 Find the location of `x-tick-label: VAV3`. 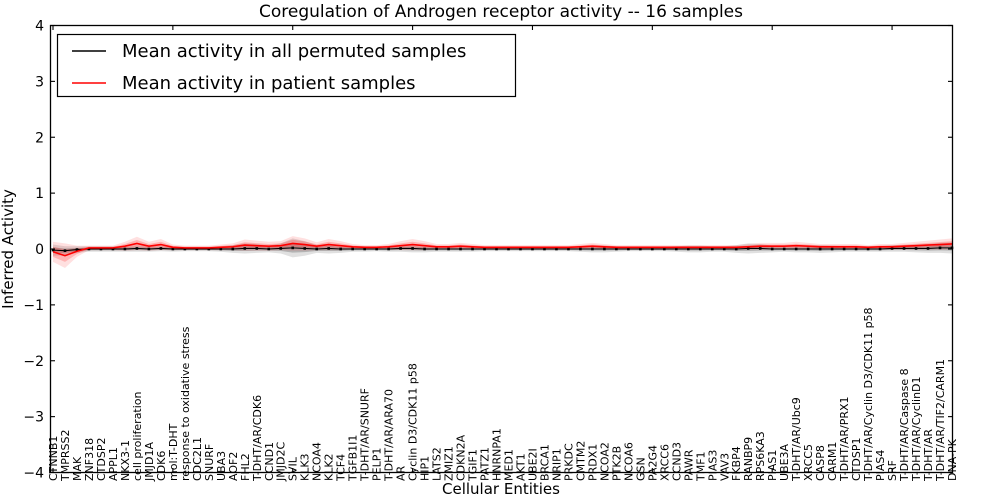

x-tick-label: VAV3 is located at coordinates (724, 467).